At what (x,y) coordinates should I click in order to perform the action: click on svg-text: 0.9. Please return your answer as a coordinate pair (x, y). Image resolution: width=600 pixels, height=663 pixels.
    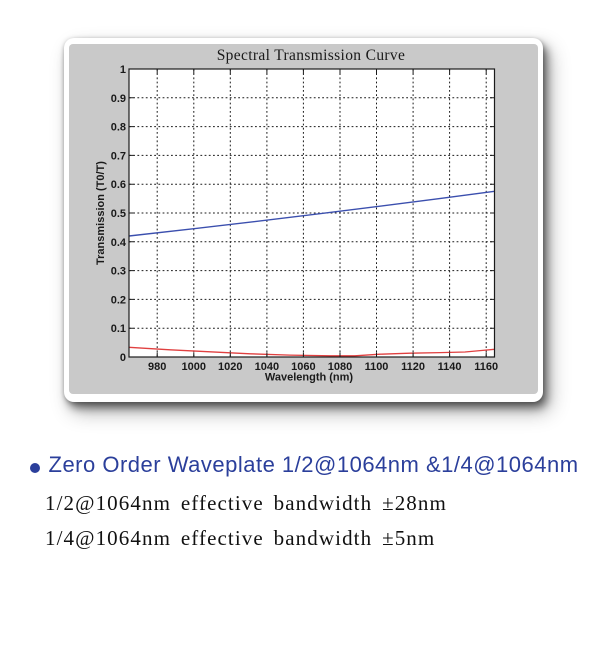
    Looking at the image, I should click on (118, 99).